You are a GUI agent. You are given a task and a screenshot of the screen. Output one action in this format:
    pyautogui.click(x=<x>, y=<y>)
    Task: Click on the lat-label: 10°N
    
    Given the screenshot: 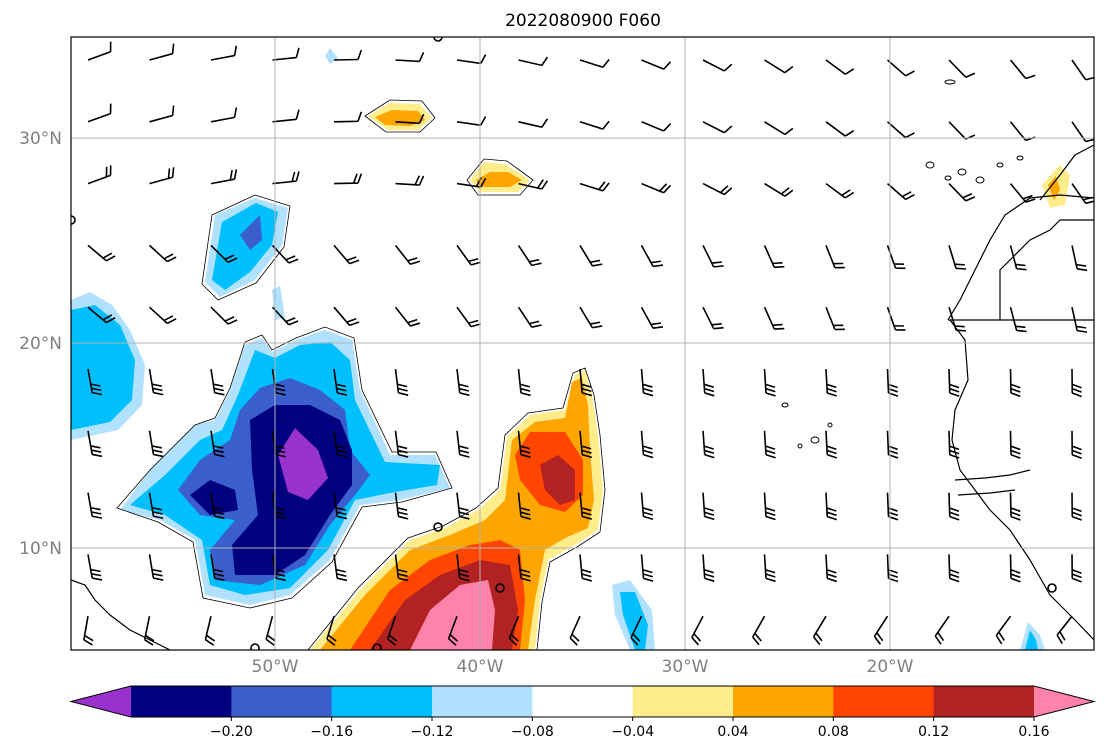 What is the action you would take?
    pyautogui.click(x=40, y=549)
    